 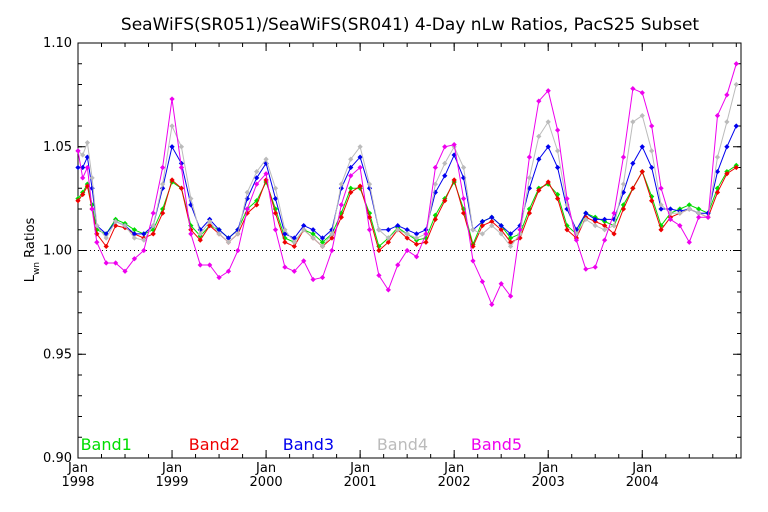 What do you see at coordinates (77, 482) in the screenshot?
I see `x-tick-label-year: 1998` at bounding box center [77, 482].